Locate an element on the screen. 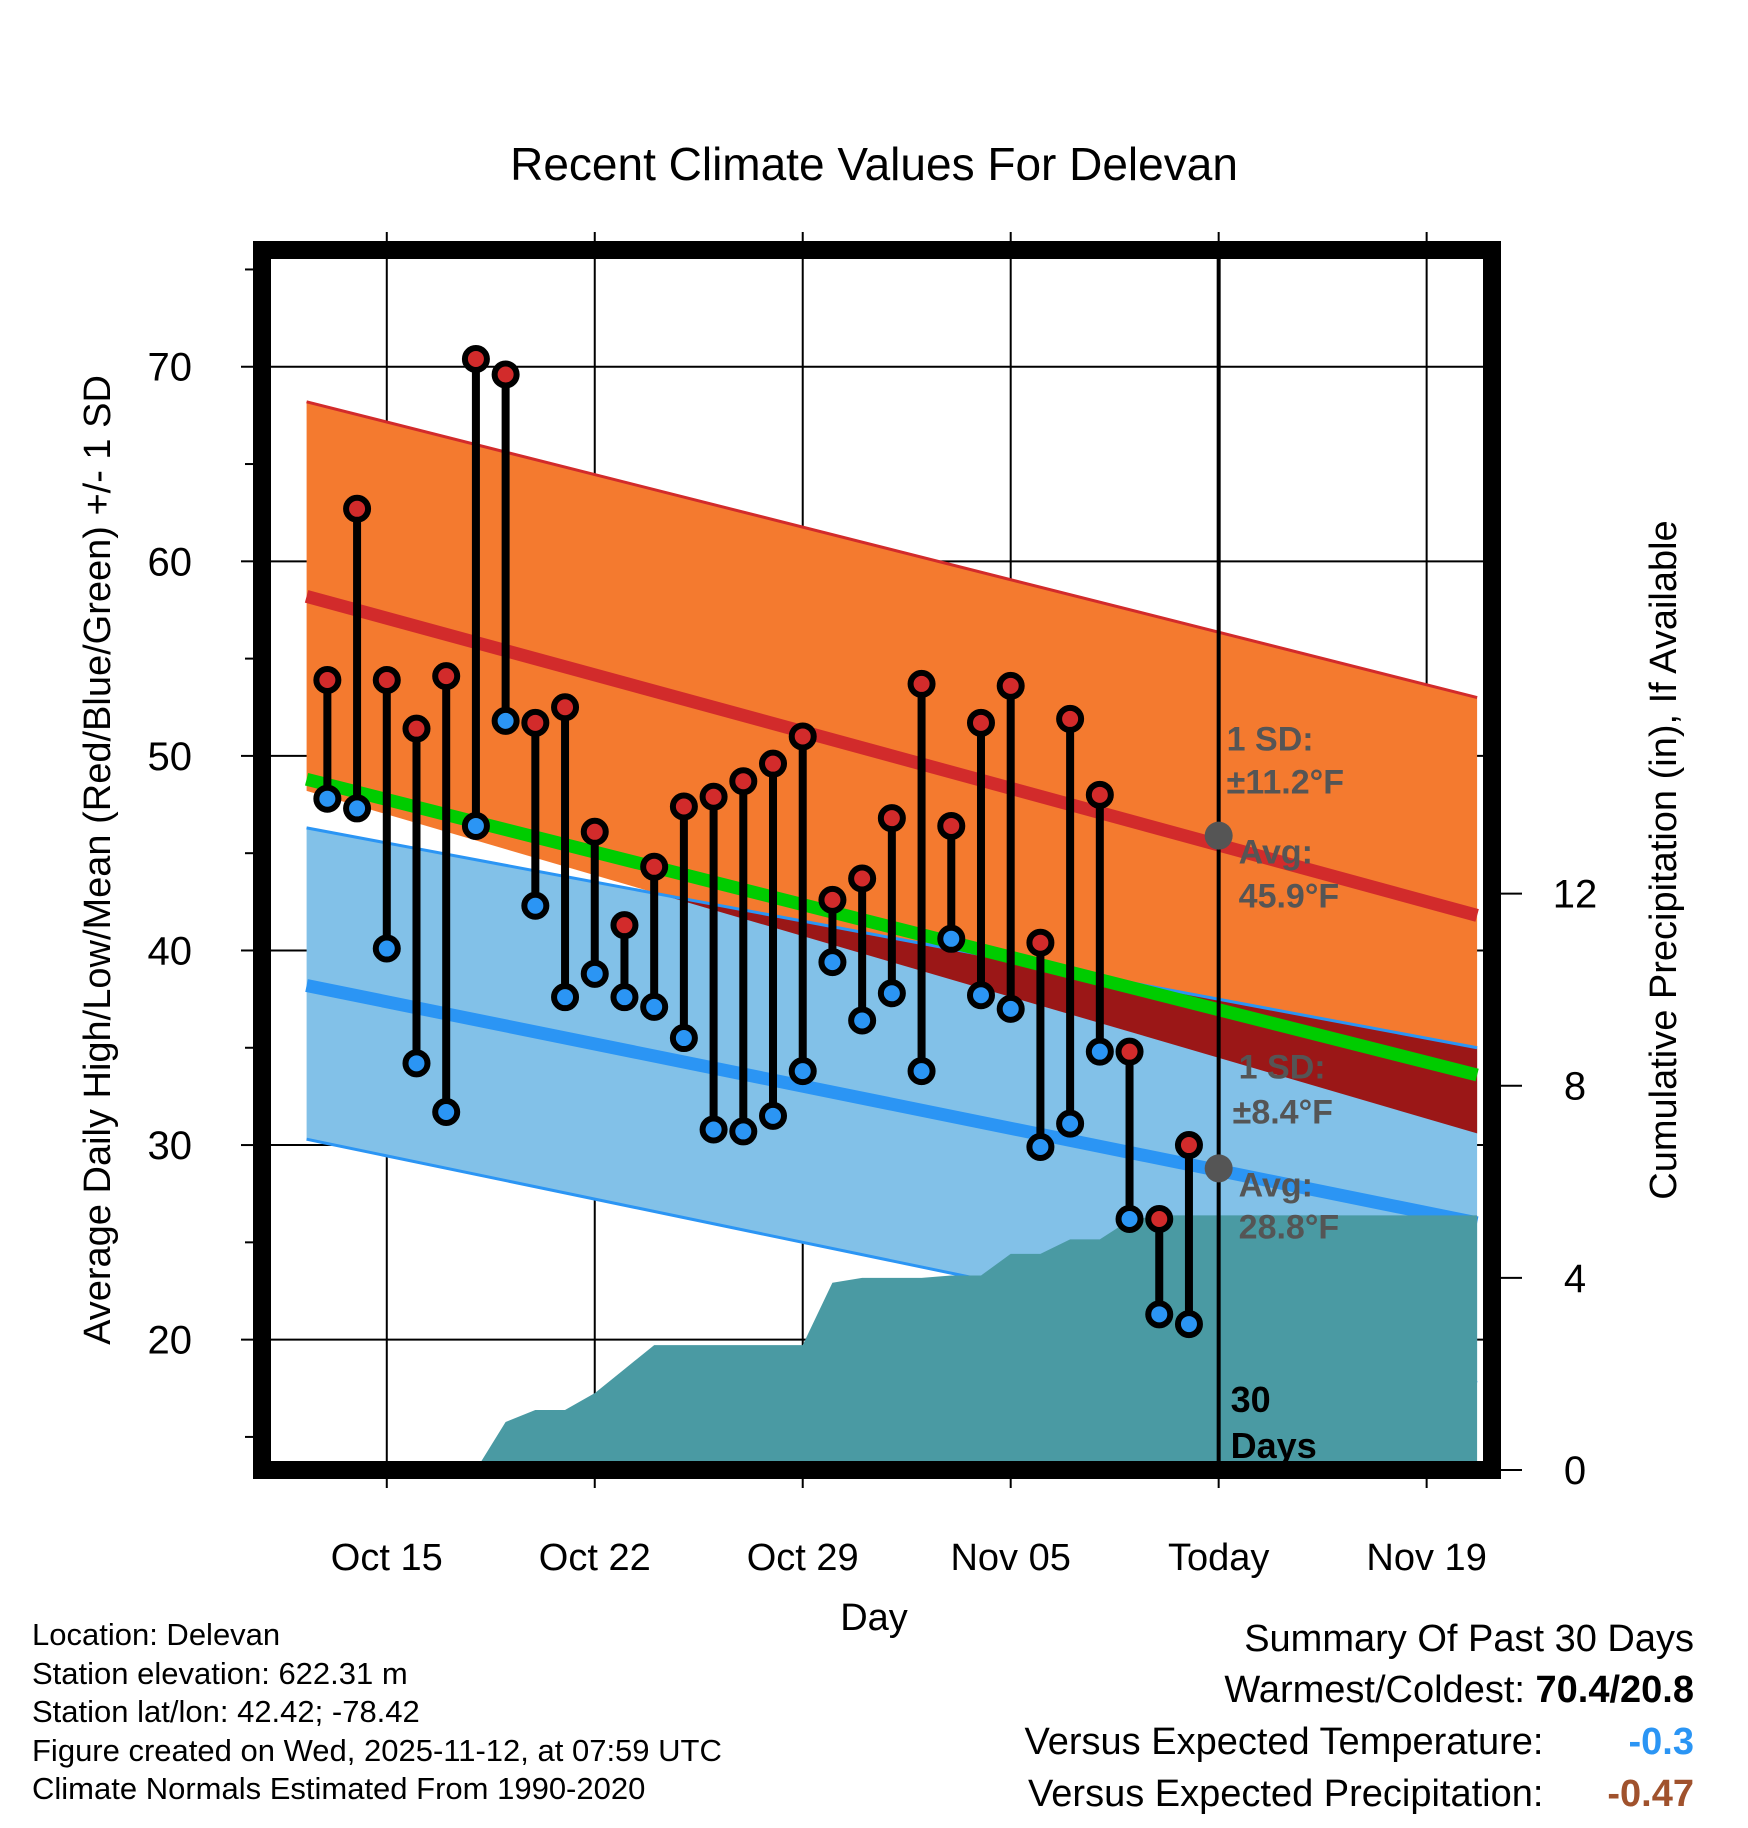 The image size is (1748, 1828). high-sd-value: ±11.2°F is located at coordinates (1285, 783).